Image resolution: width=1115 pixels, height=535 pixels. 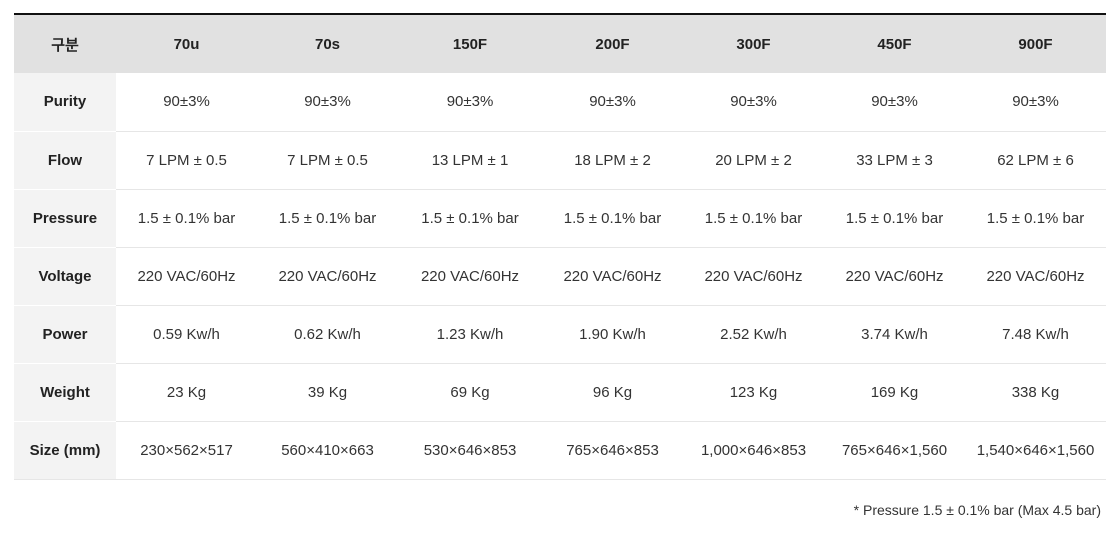 I want to click on table-cell: 1.90 Kw/h, so click(x=612, y=334).